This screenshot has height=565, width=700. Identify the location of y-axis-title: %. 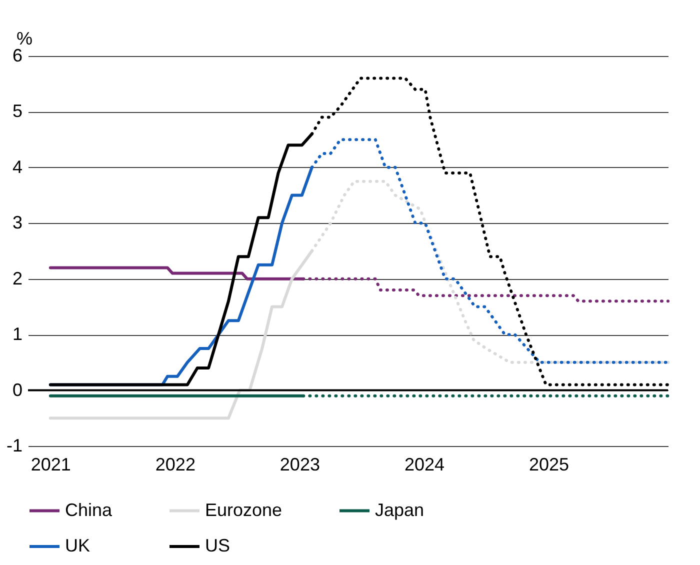
(24, 38).